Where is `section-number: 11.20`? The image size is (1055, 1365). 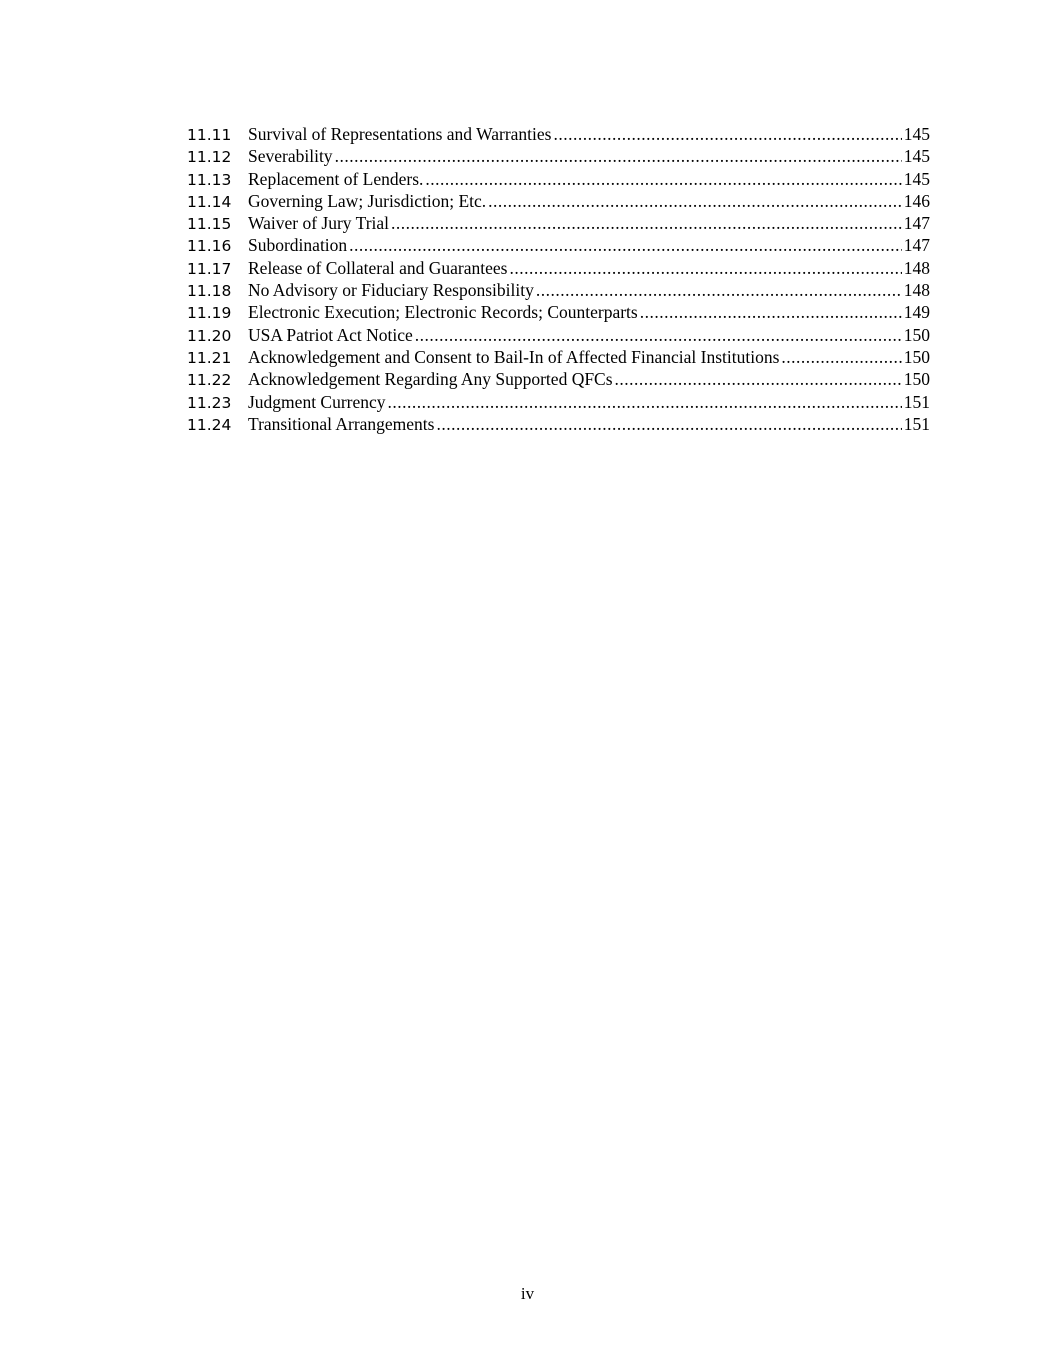 section-number: 11.20 is located at coordinates (209, 335).